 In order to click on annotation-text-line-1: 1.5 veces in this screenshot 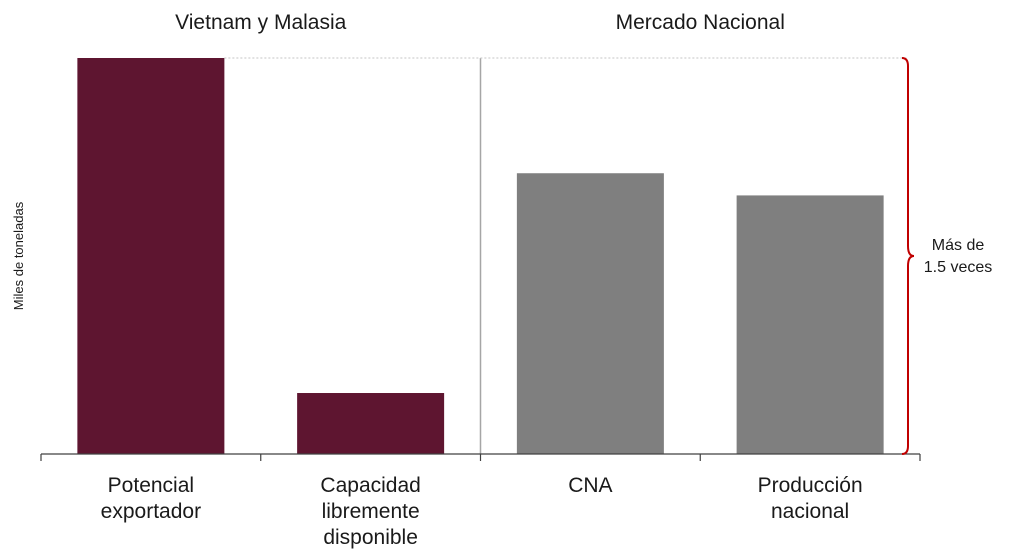, I will do `click(958, 267)`.